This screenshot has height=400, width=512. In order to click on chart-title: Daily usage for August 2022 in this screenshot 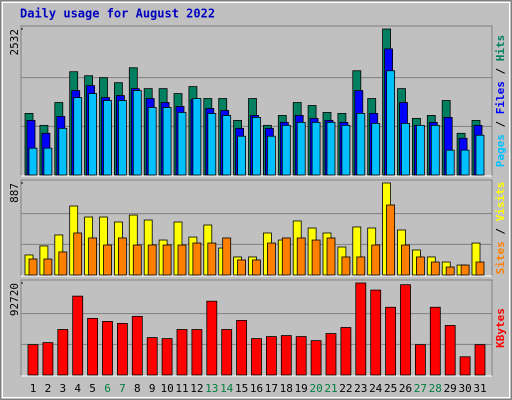, I will do `click(117, 14)`.